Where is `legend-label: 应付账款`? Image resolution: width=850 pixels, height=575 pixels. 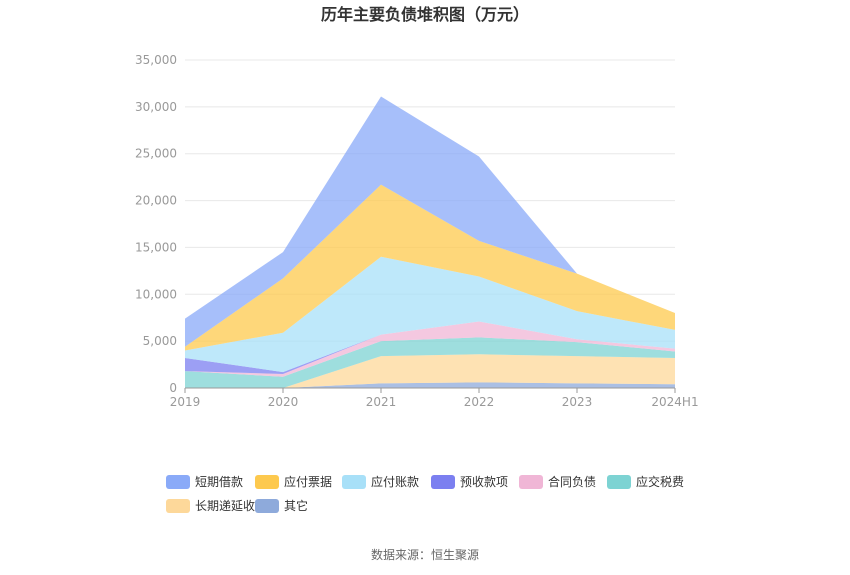 legend-label: 应付账款 is located at coordinates (395, 481).